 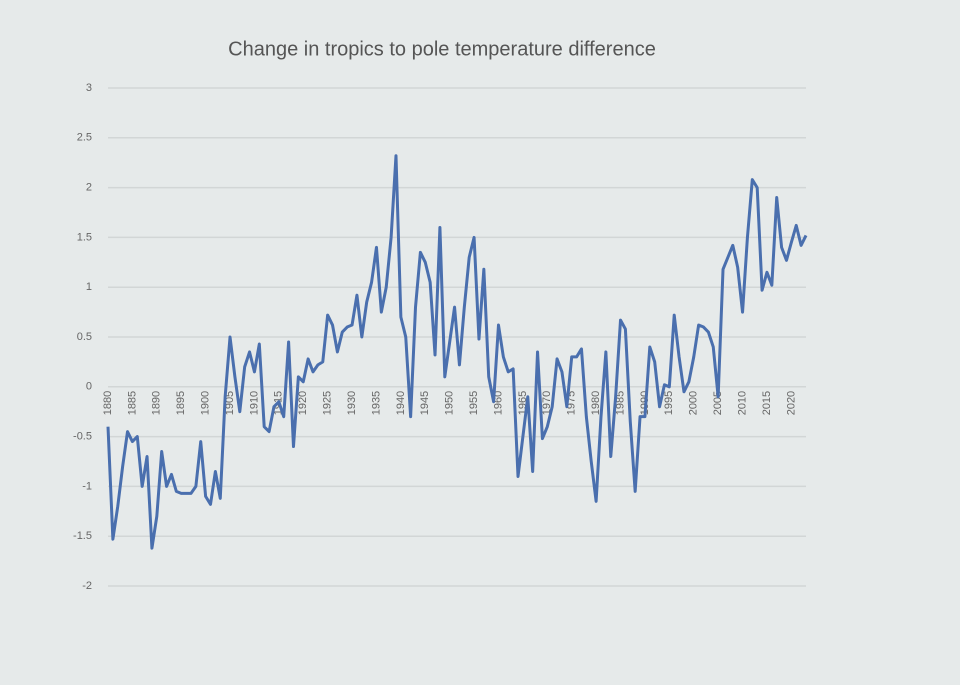 I want to click on x-tick-label: 1930, so click(x=352, y=403).